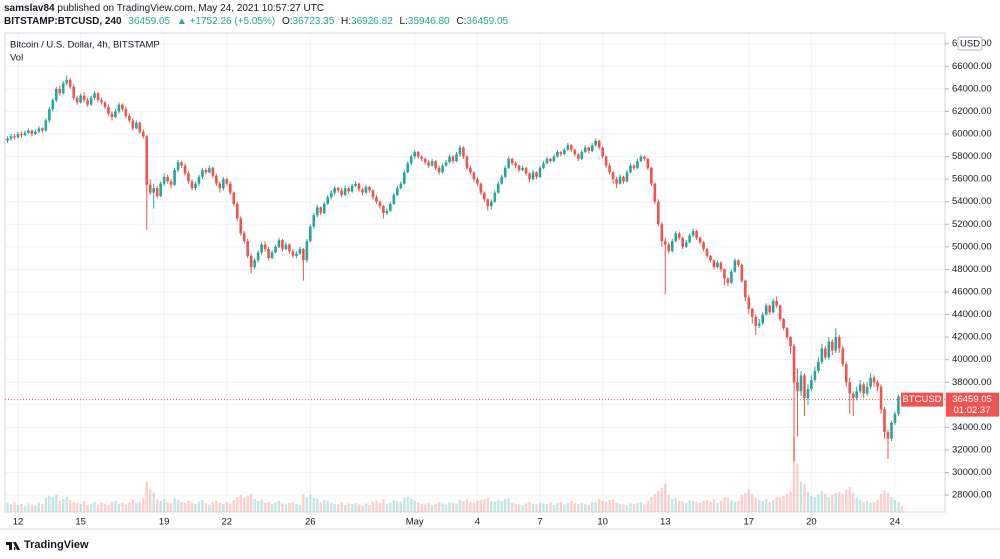 The height and width of the screenshot is (559, 1000). I want to click on brand: TradingView, so click(56, 545).